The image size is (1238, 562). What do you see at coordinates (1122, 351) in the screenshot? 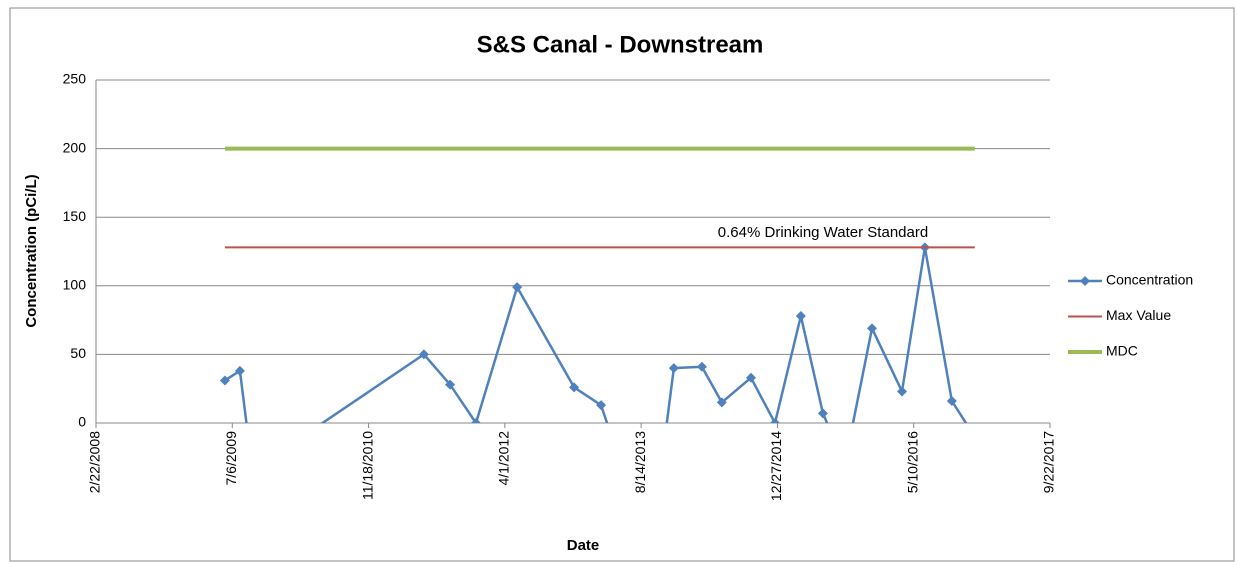
I see `legend-label: MDC` at bounding box center [1122, 351].